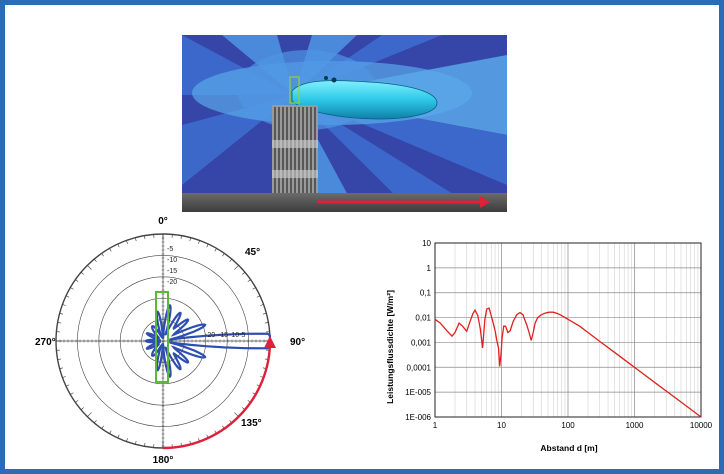 Image resolution: width=724 pixels, height=474 pixels. What do you see at coordinates (568, 425) in the screenshot?
I see `x-tick-label: 100` at bounding box center [568, 425].